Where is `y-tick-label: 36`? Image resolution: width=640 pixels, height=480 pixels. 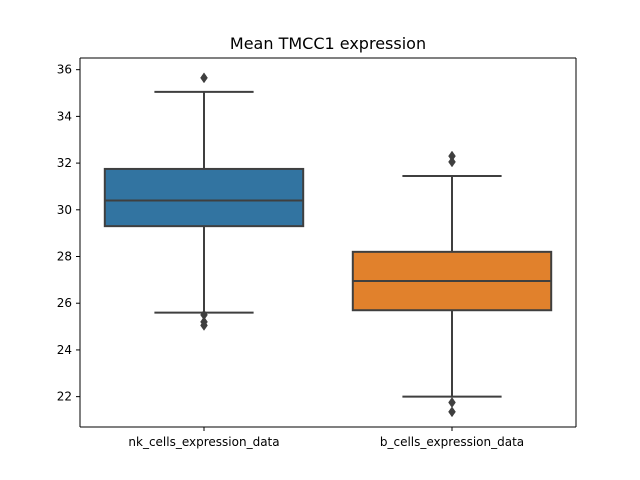
y-tick-label: 36 is located at coordinates (64, 70).